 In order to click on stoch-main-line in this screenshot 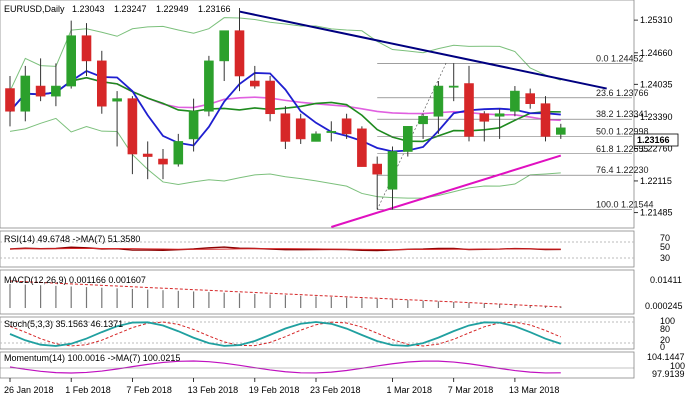, I will do `click(285, 334)`.